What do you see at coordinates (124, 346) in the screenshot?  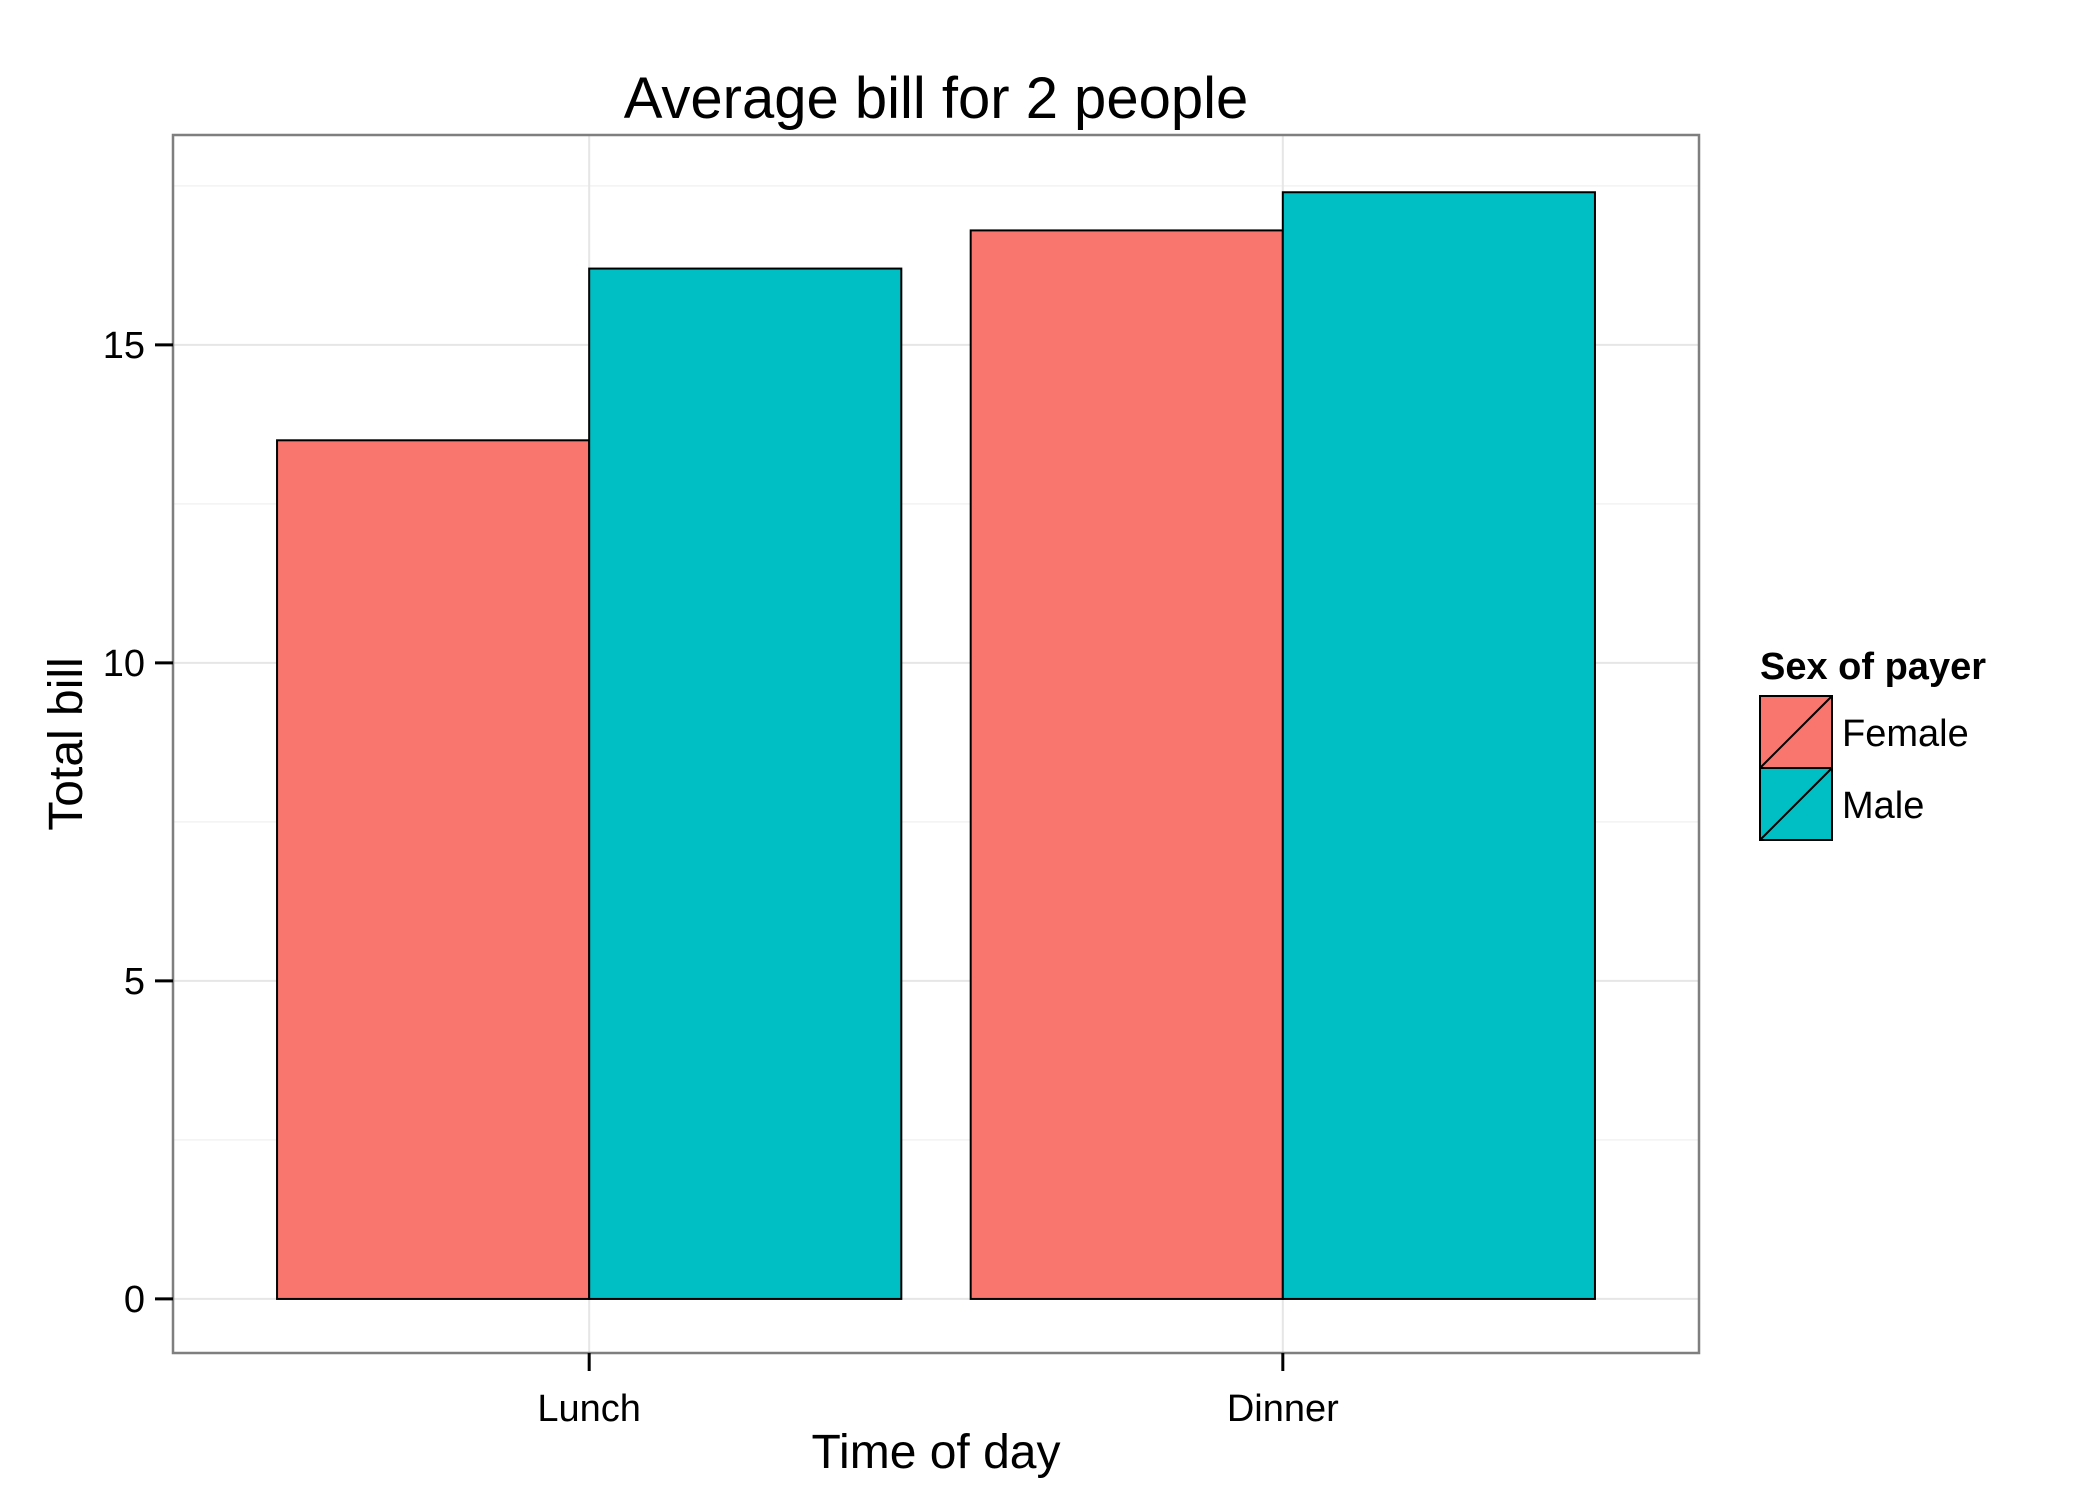 I see `y-tick-label: 15` at bounding box center [124, 346].